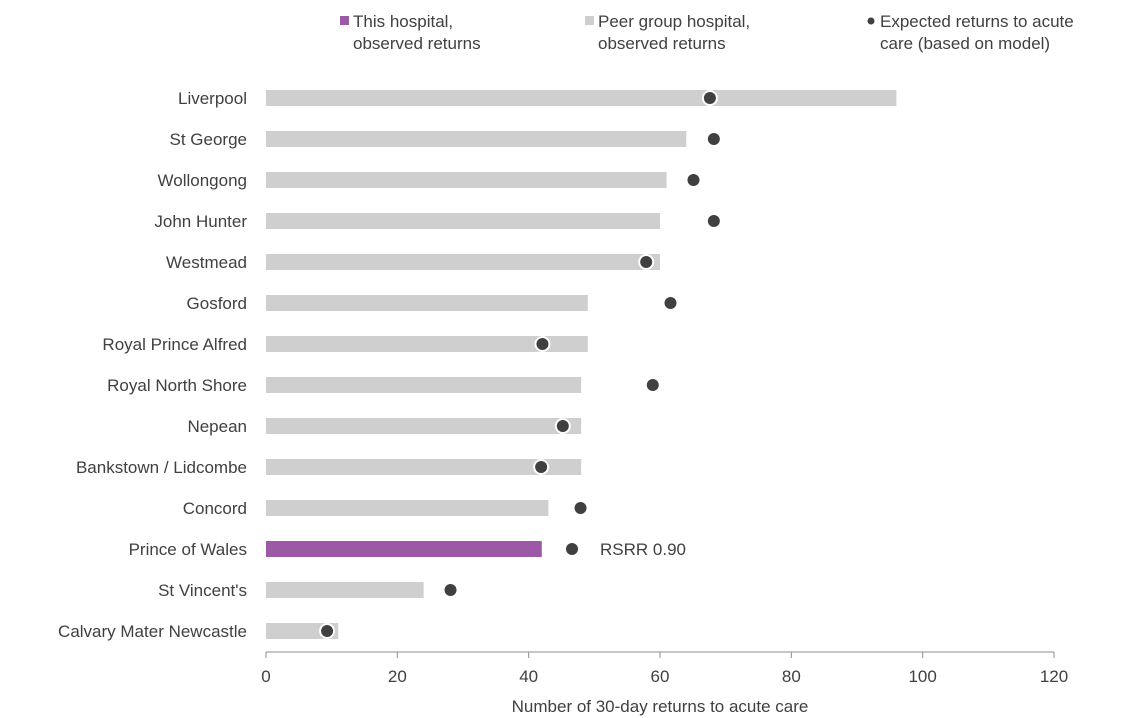 This screenshot has width=1126, height=718. What do you see at coordinates (217, 426) in the screenshot?
I see `category-label: Nepean` at bounding box center [217, 426].